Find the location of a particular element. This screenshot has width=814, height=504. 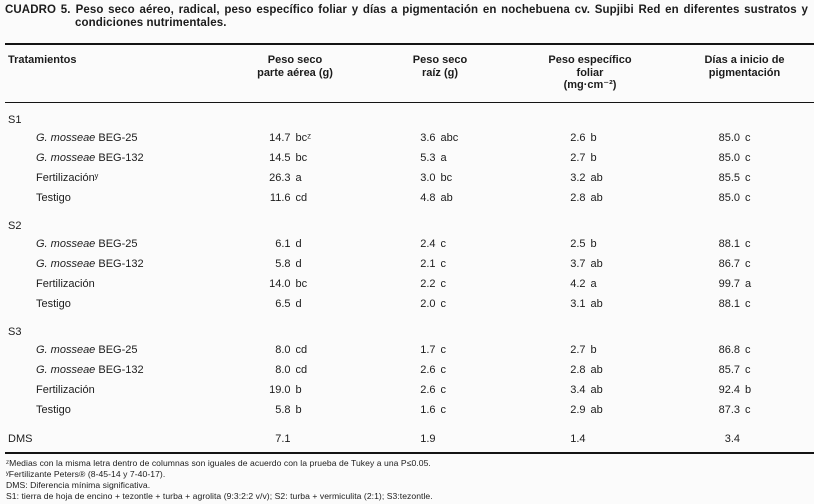

substrate-section-row: S2 is located at coordinates (409, 222).